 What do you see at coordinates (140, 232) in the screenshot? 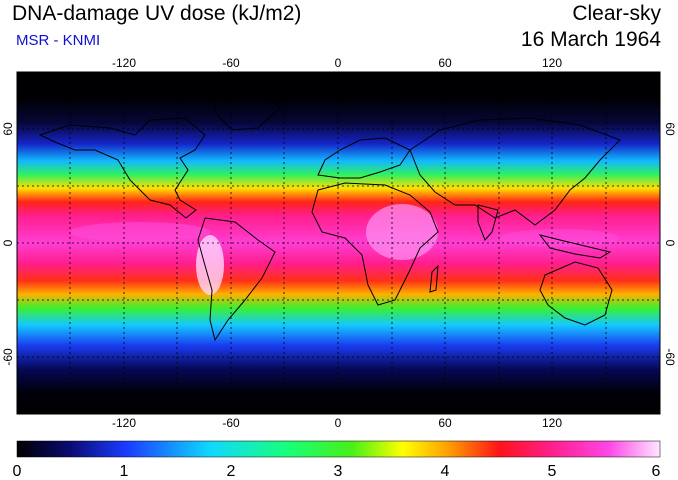
I see `pacific-band` at bounding box center [140, 232].